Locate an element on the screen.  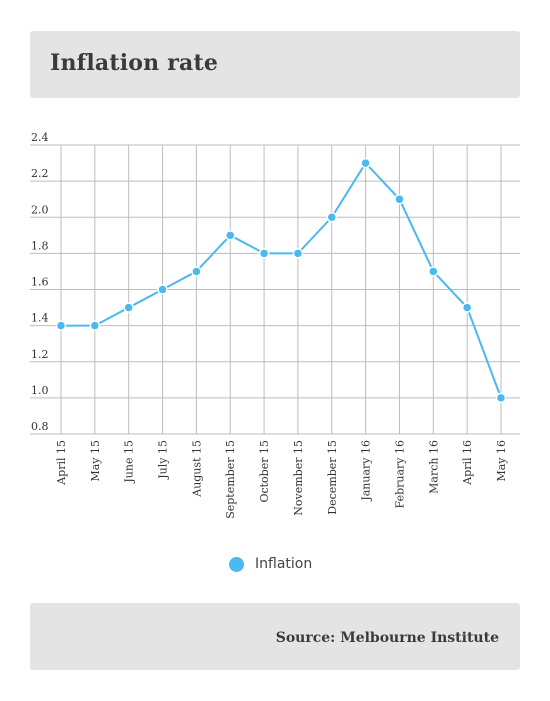
x-tick-label: May 15 is located at coordinates (95, 461).